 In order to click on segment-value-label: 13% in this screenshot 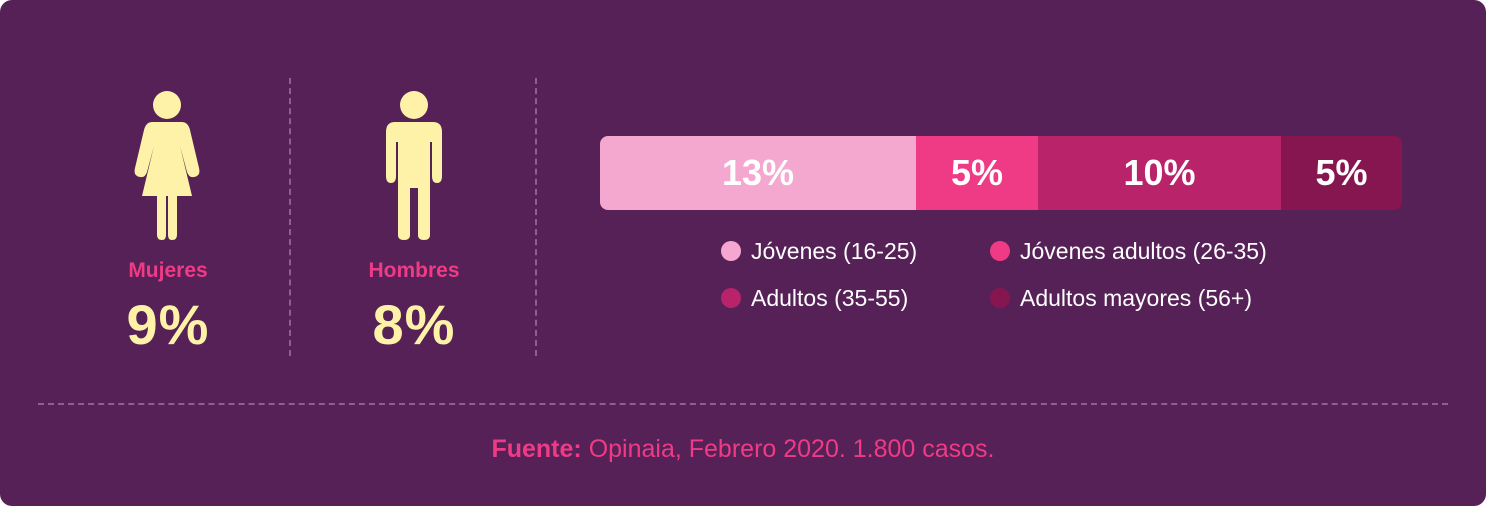, I will do `click(758, 172)`.